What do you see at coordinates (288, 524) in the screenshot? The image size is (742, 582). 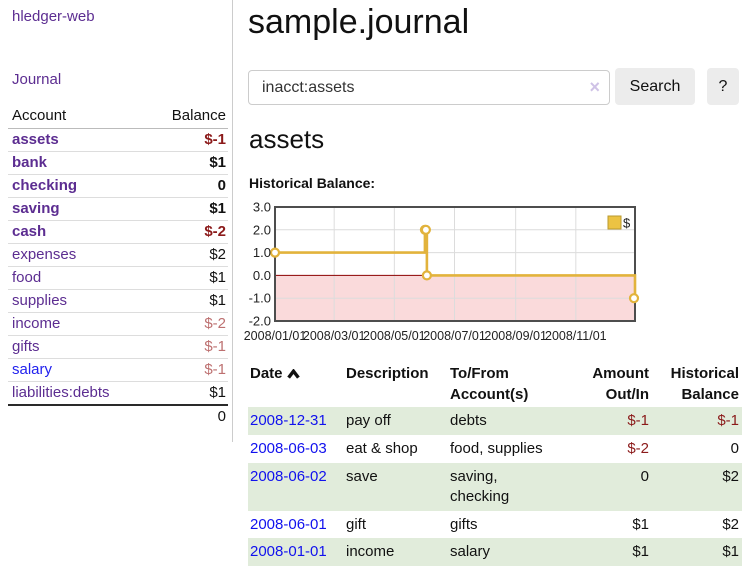 I see `transaction-date-link: 2008-06-01` at bounding box center [288, 524].